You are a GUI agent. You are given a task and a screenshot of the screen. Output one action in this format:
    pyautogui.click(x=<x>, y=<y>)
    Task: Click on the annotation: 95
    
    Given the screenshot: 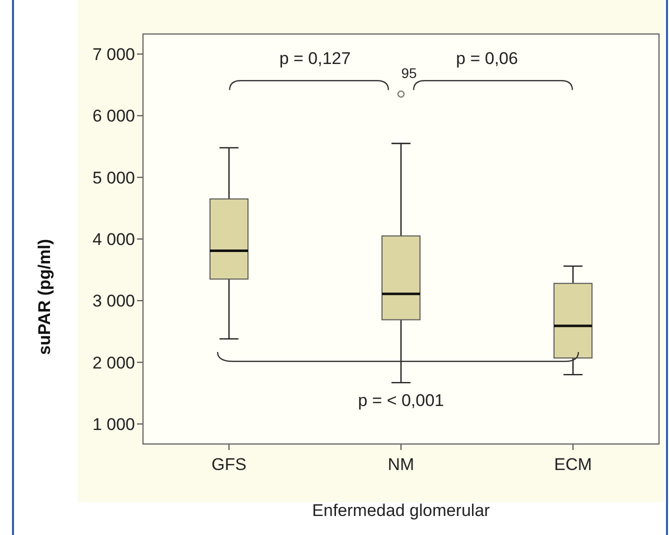 What is the action you would take?
    pyautogui.click(x=409, y=73)
    